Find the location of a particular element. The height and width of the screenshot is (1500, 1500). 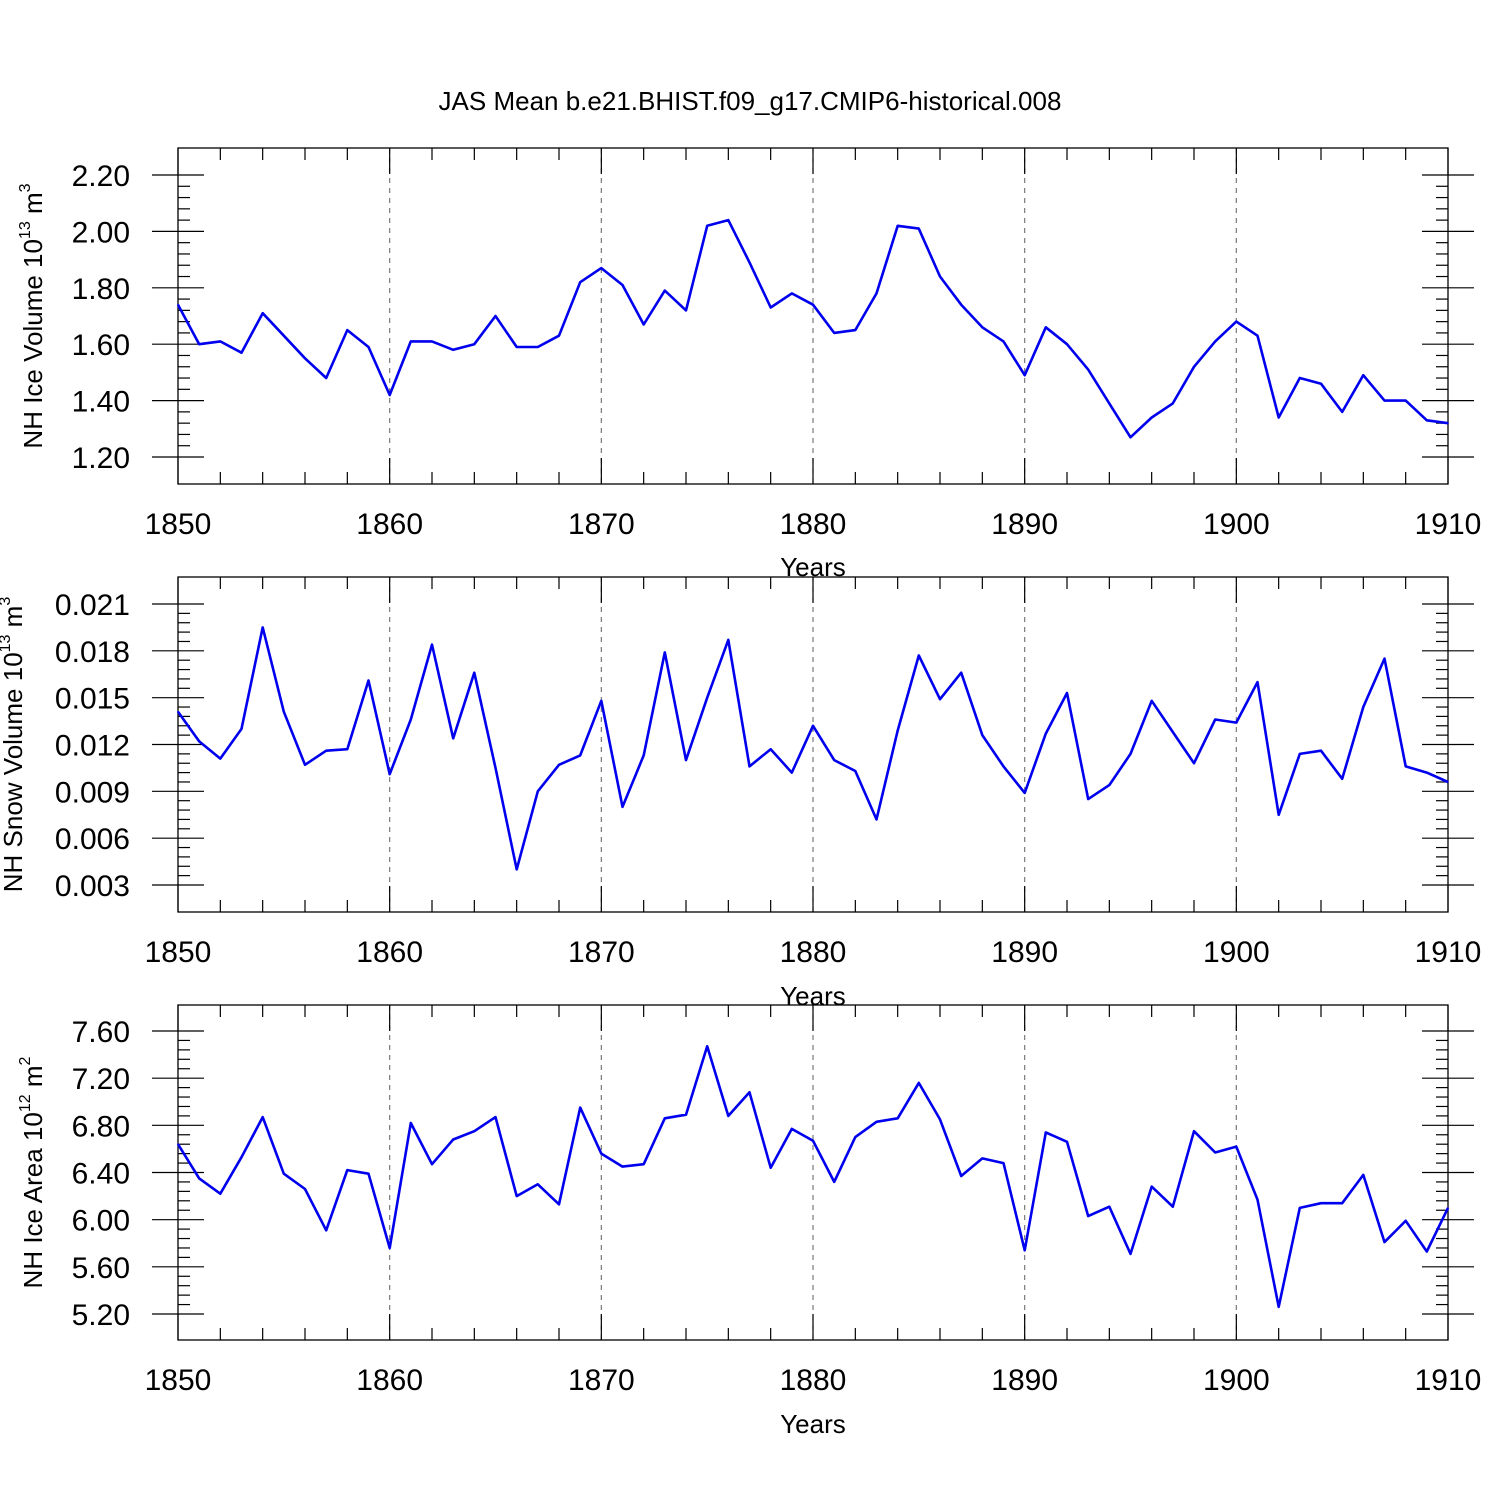

y-axis-title: NH Snow Volume 1013 m3 is located at coordinates (14, 745).